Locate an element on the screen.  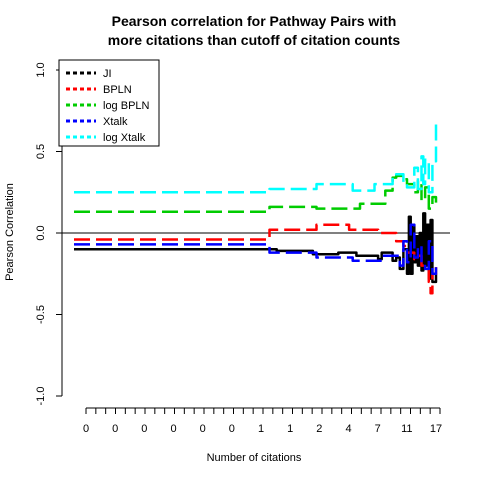
y-axis-label: Pearson Correlation is located at coordinates (10, 232).